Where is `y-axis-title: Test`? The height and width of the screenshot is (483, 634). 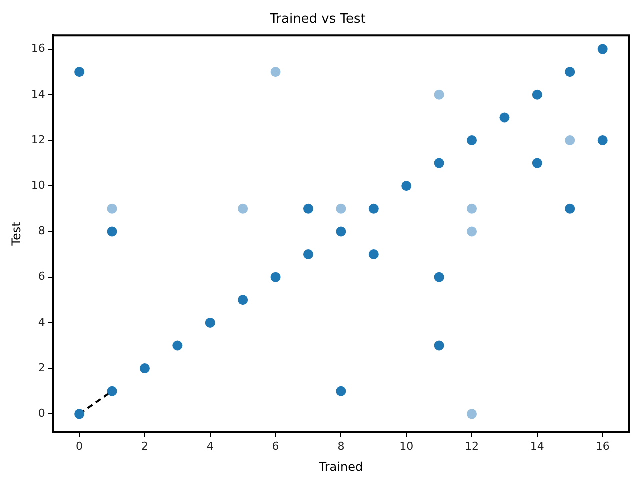
y-axis-title: Test is located at coordinates (16, 234).